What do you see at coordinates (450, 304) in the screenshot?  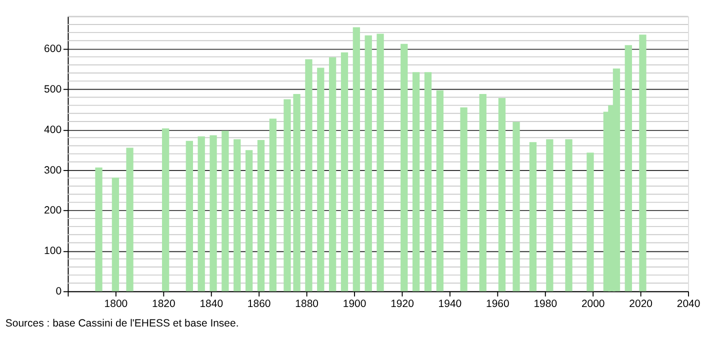 I see `x-tick-label: 1940` at bounding box center [450, 304].